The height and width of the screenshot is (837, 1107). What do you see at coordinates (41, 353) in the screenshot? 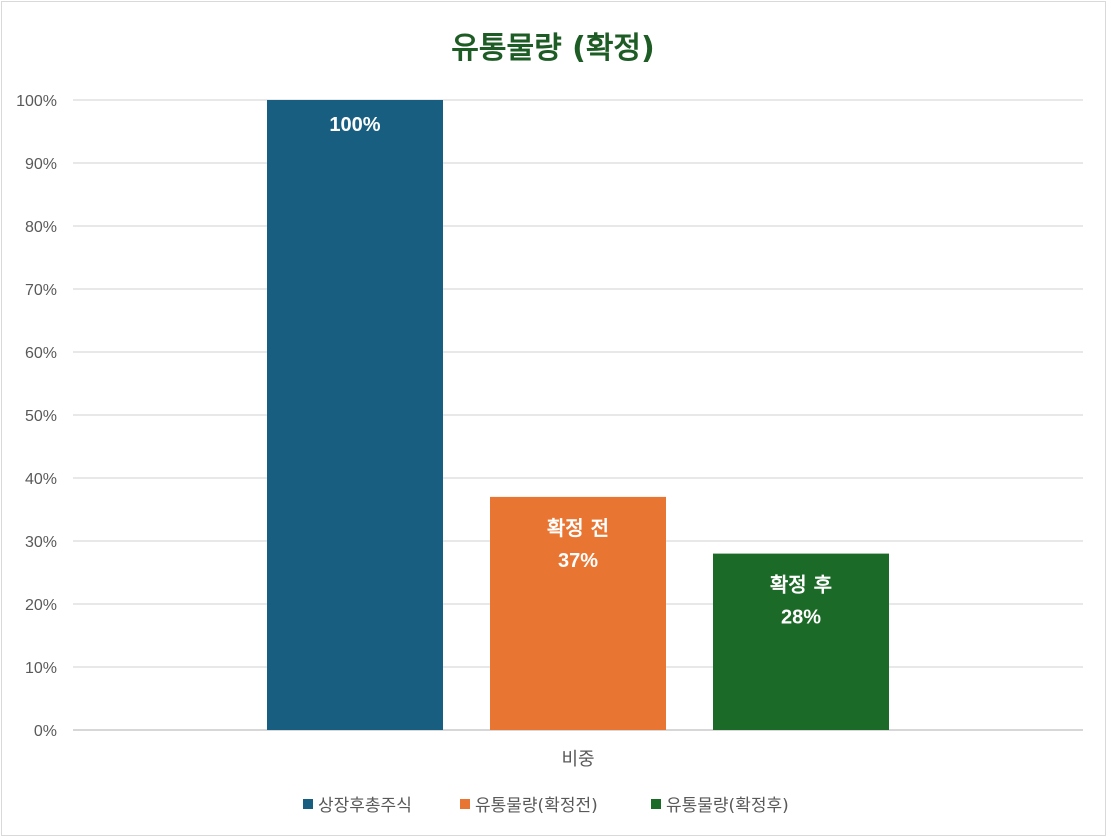
I see `y-tick-label: 60%` at bounding box center [41, 353].